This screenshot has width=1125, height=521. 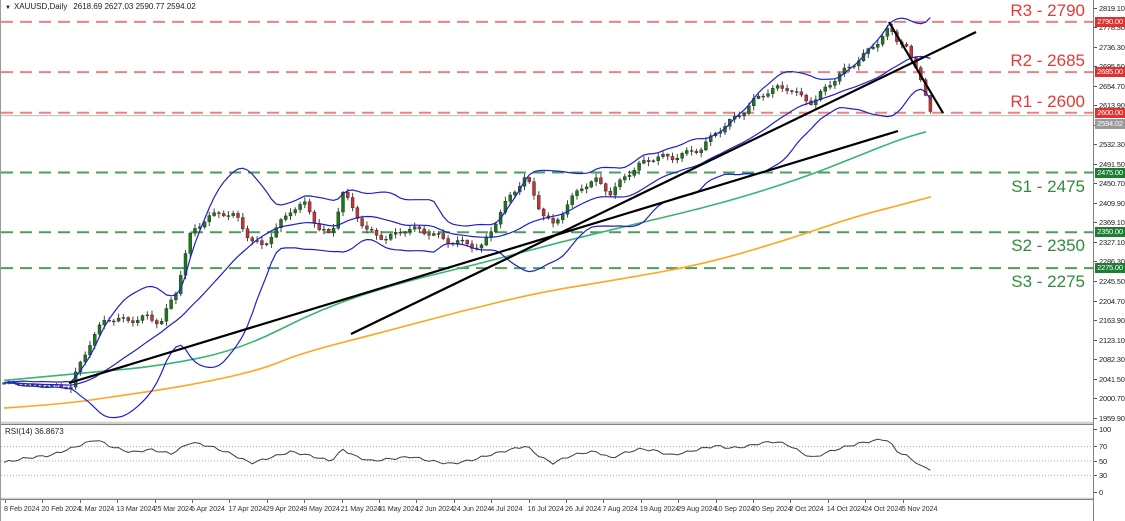 I want to click on price-tick: 2819.10, so click(x=1109, y=8).